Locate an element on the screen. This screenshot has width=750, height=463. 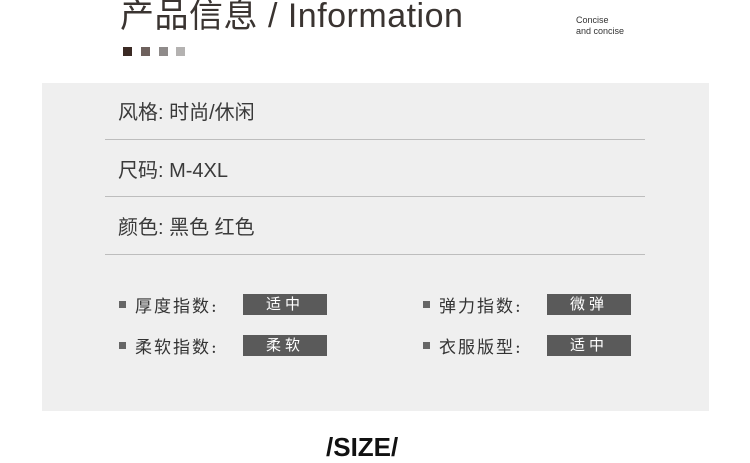
tagline: Concise and concise is located at coordinates (600, 26).